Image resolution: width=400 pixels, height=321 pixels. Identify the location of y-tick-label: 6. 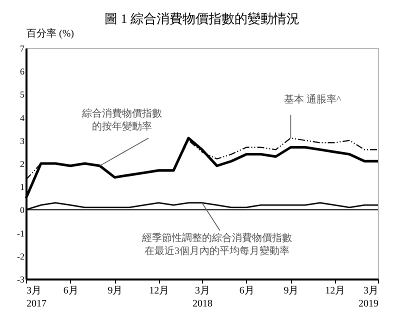
(22, 71).